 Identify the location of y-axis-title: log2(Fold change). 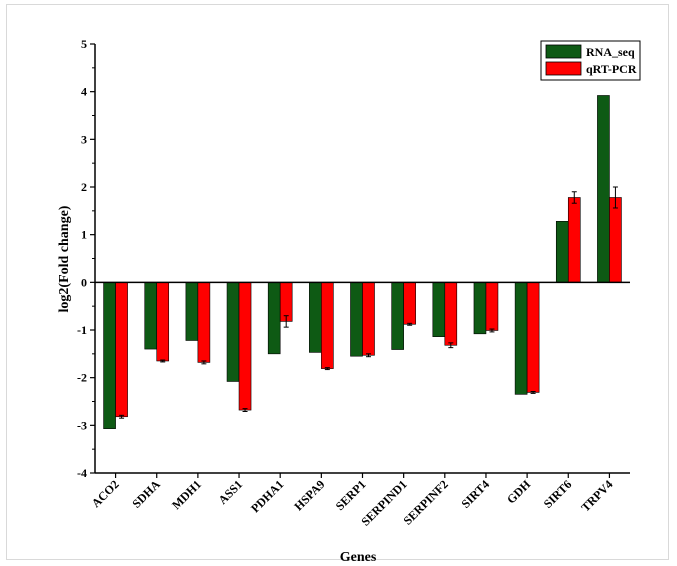
(64, 258).